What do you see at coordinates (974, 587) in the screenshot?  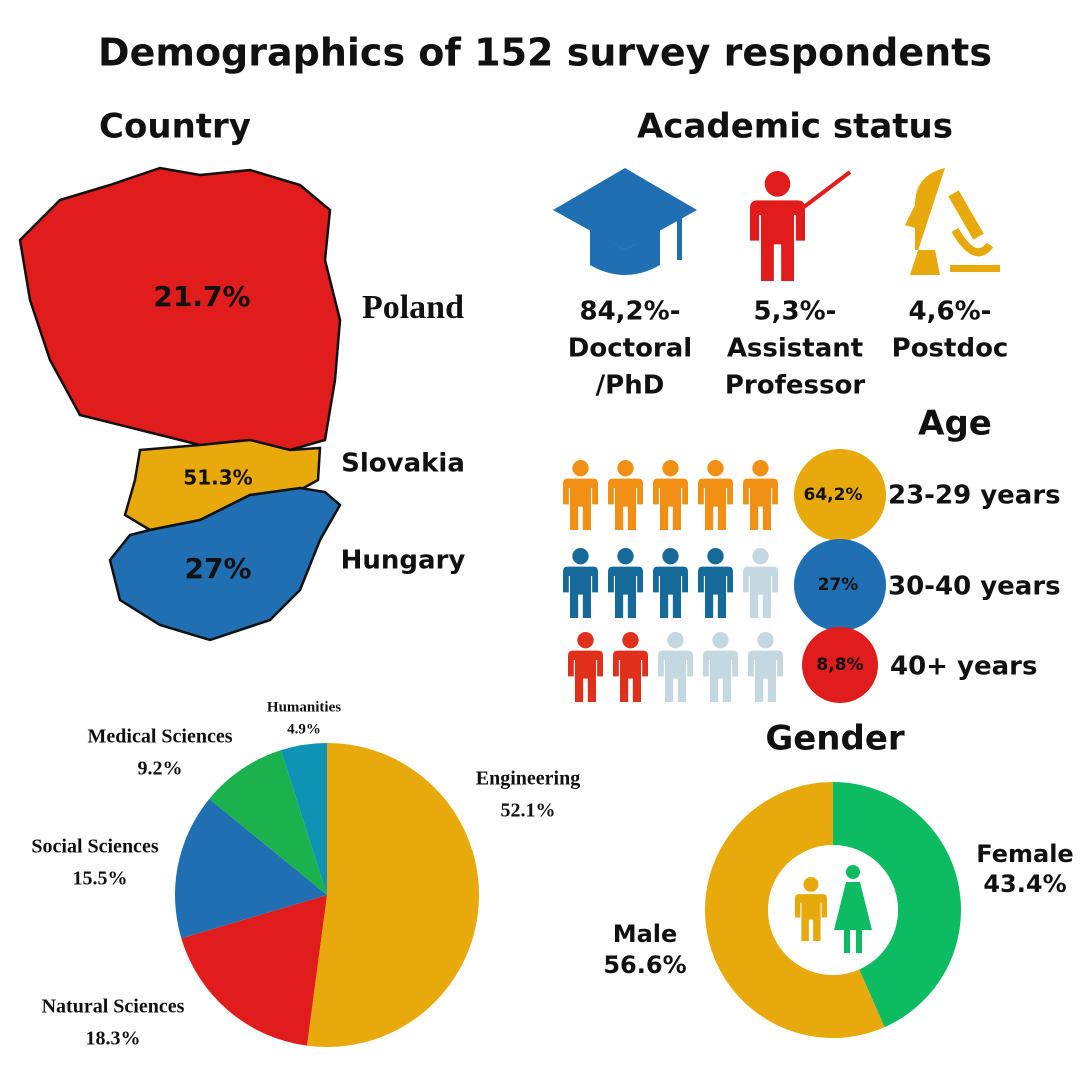 I see `age-label: 30-40 years` at bounding box center [974, 587].